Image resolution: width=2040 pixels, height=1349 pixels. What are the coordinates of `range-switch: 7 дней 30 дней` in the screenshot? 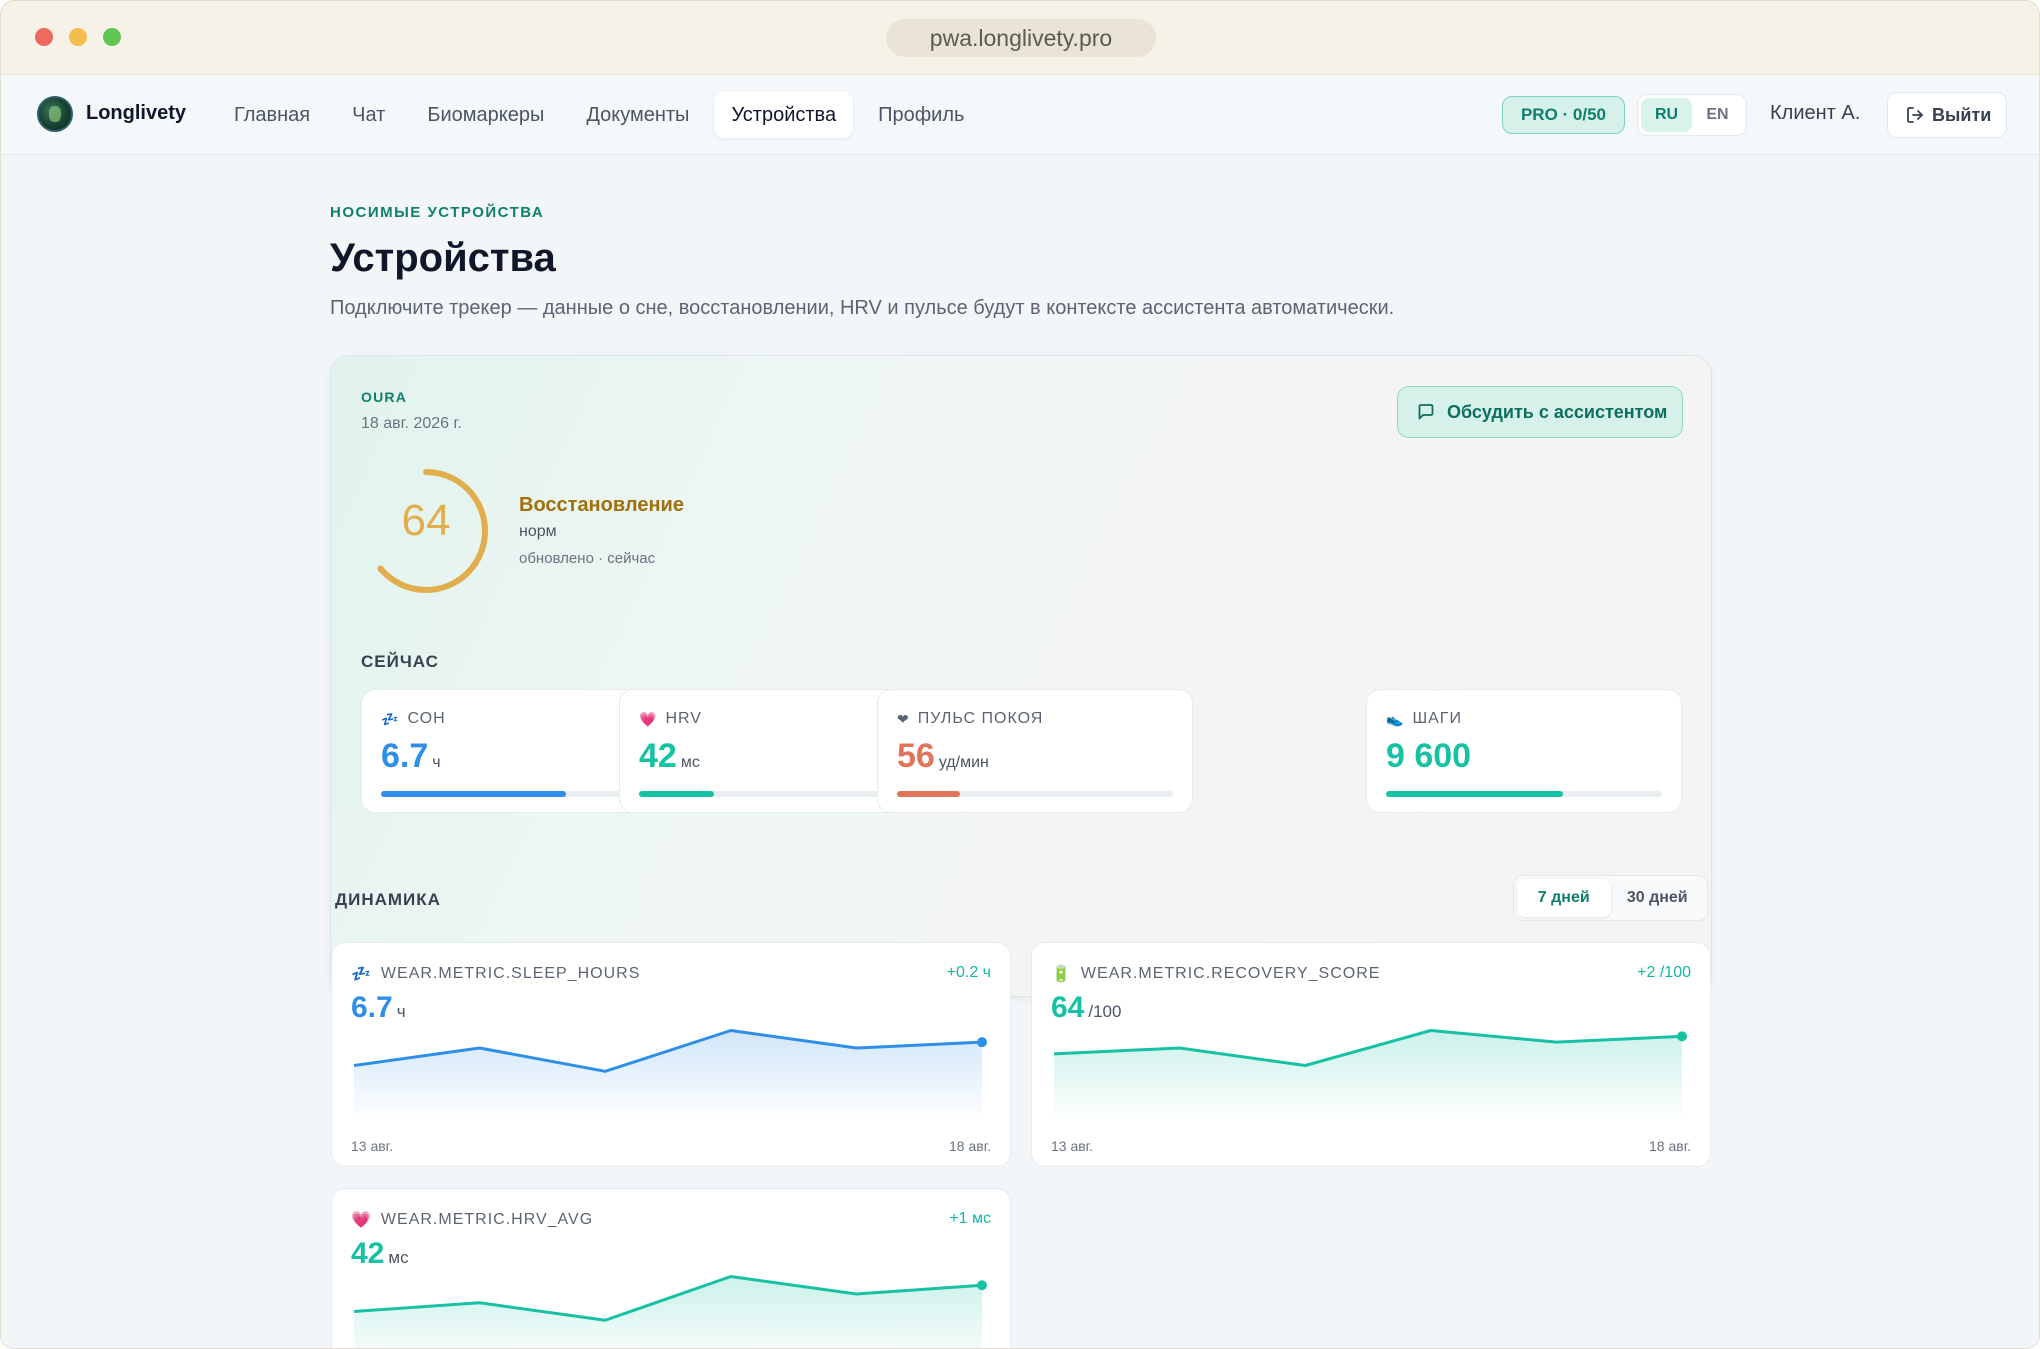 It's located at (1610, 898).